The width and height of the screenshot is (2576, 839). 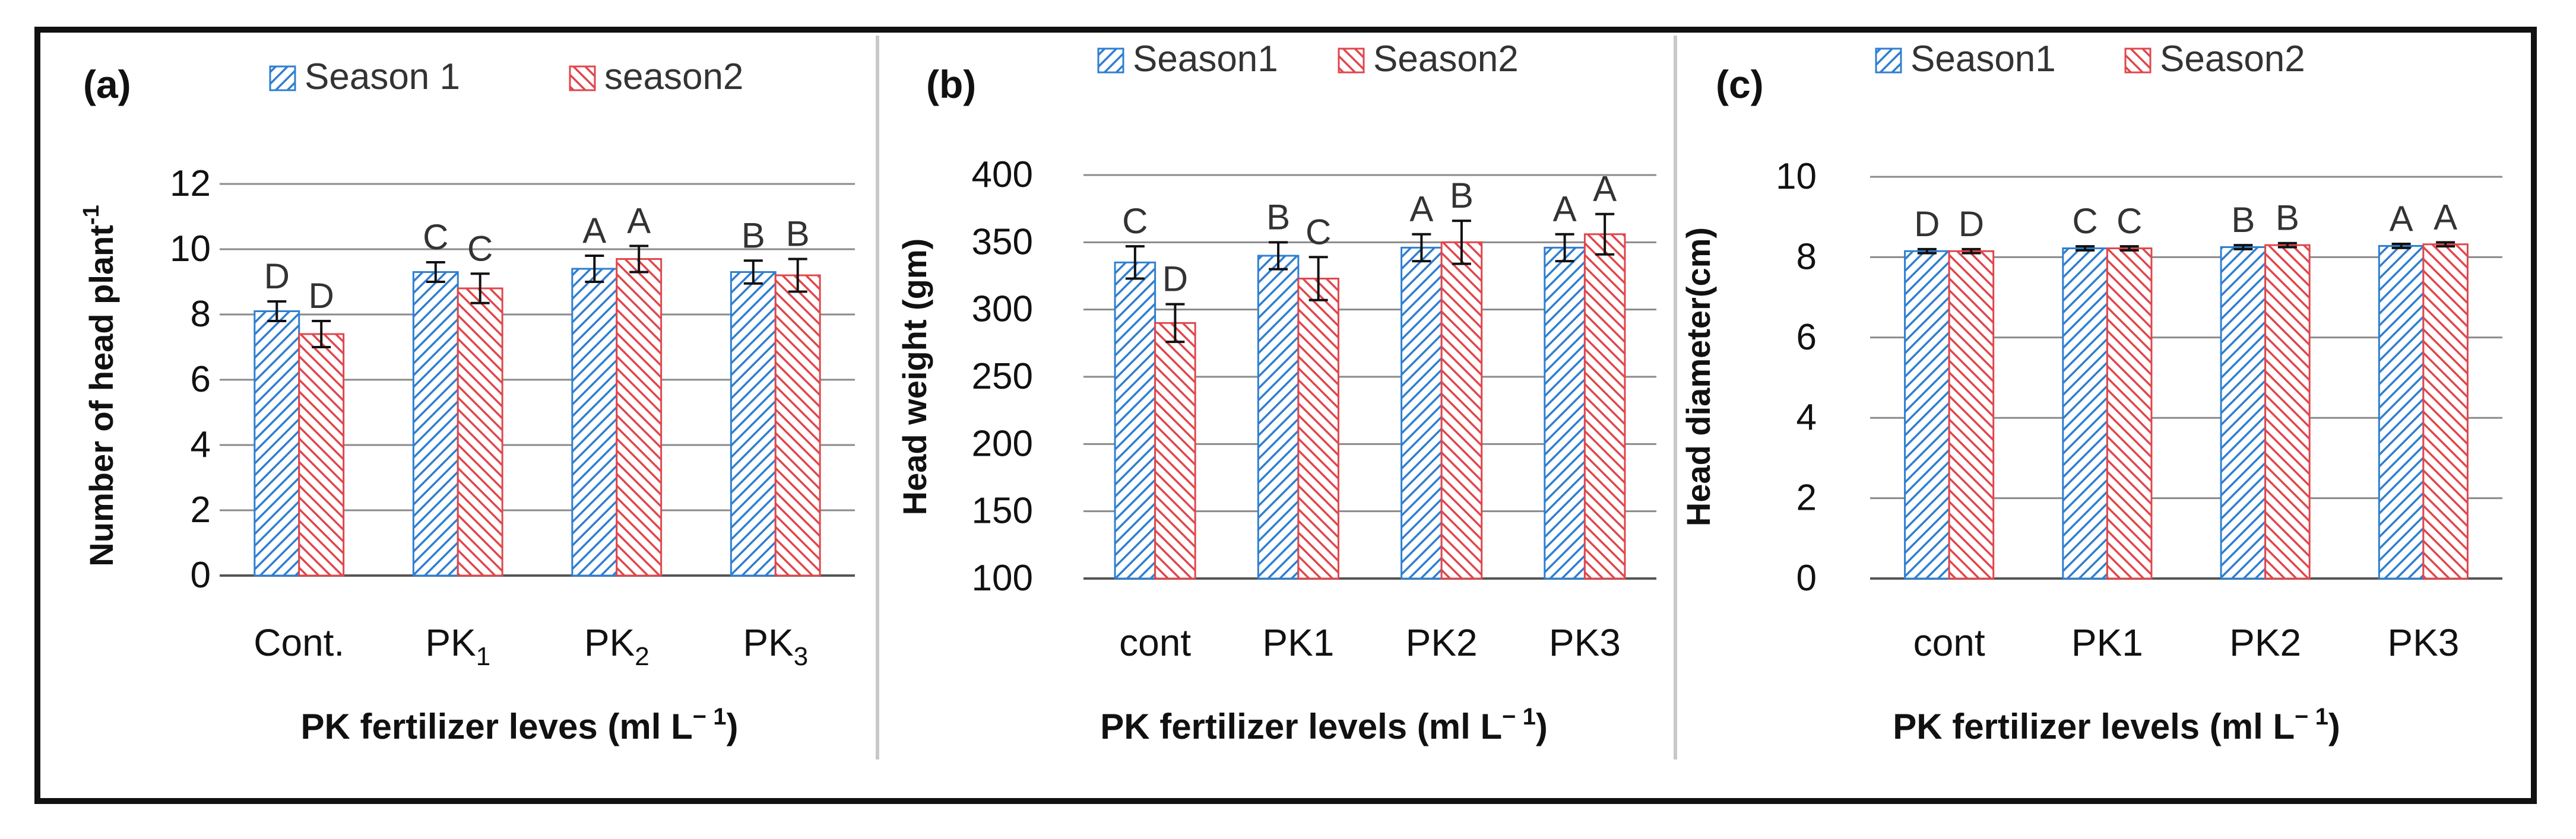 I want to click on y-axis-title-text: Head weight (gm), so click(x=915, y=377).